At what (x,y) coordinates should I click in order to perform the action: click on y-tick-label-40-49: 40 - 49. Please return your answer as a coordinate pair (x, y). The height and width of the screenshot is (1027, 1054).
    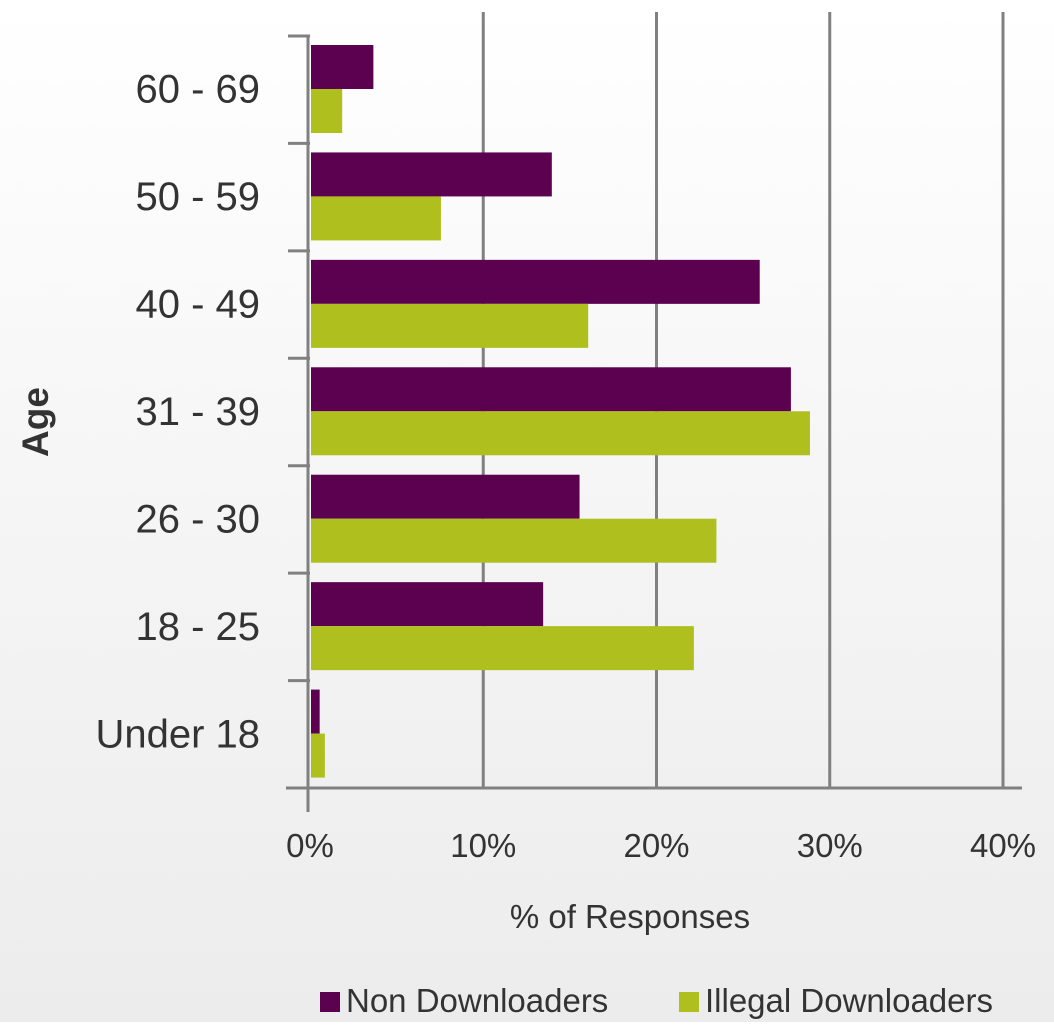
    Looking at the image, I should click on (197, 305).